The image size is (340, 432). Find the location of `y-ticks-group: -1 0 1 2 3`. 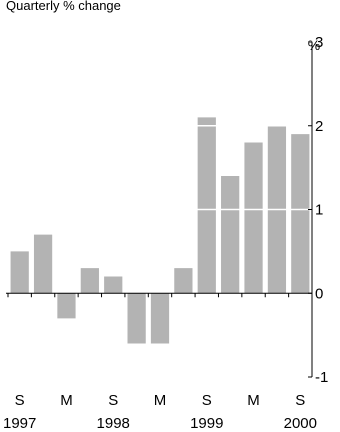

y-ticks-group: -1 0 1 2 3 is located at coordinates (318, 210).